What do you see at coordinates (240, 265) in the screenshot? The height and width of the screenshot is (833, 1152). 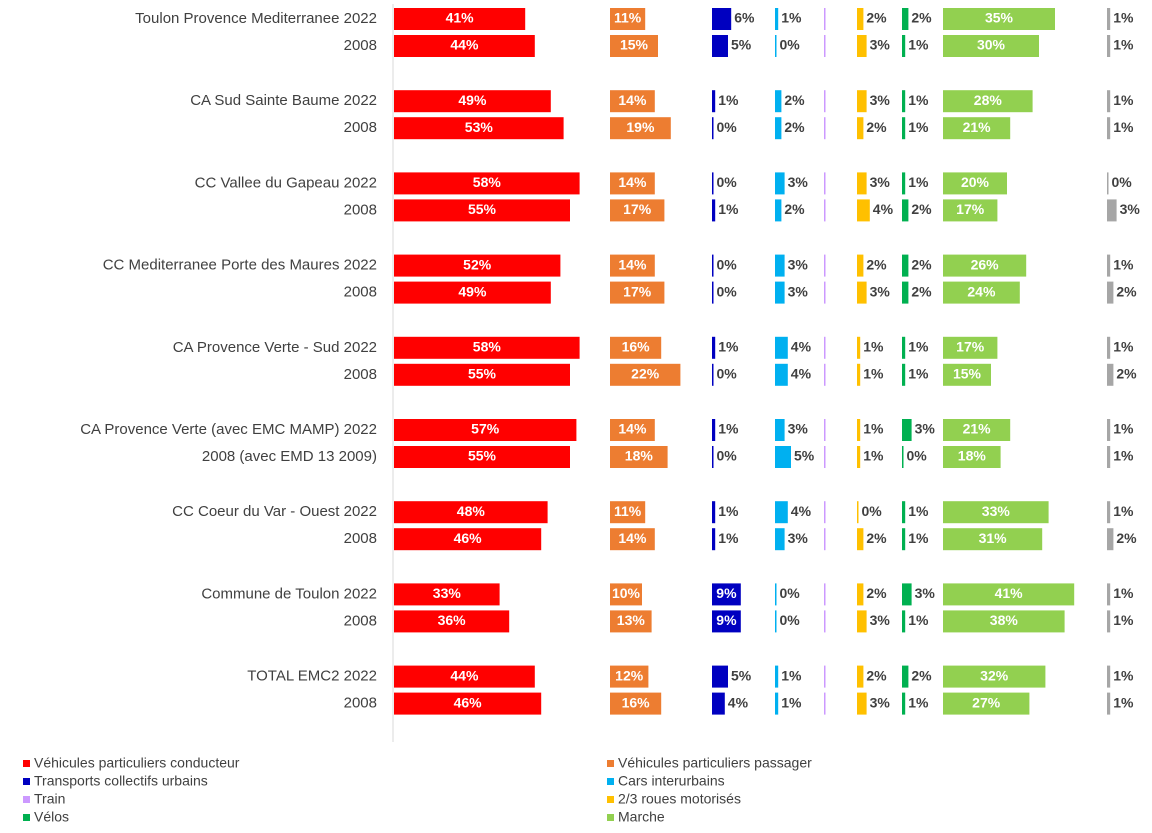 I see `category-label: CC Mediterranee Porte des Maures 2022` at bounding box center [240, 265].